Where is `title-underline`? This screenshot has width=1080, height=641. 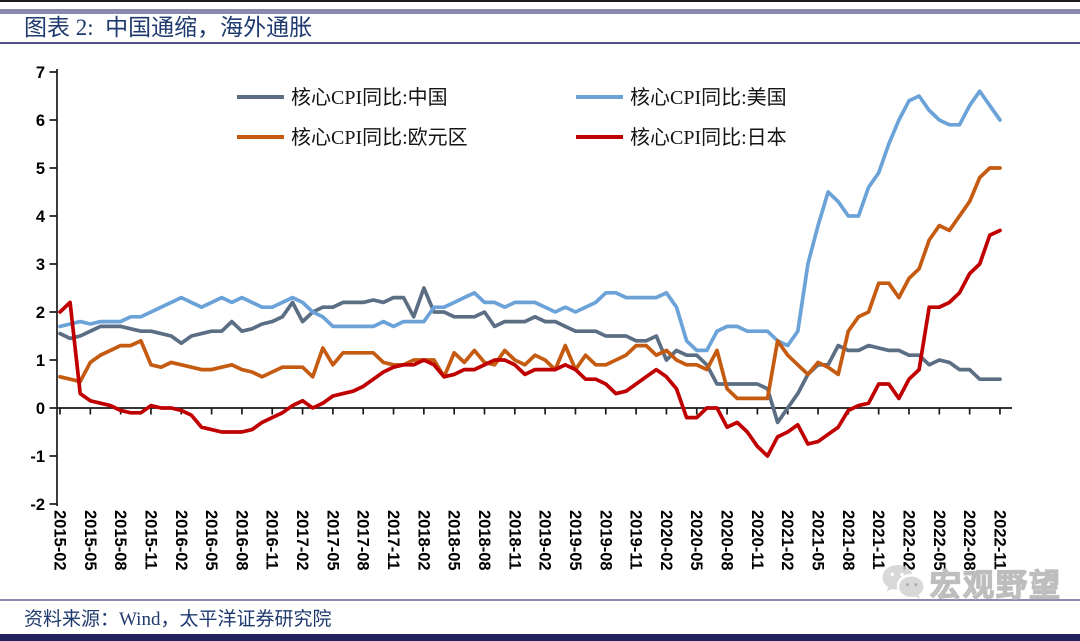
title-underline is located at coordinates (540, 43).